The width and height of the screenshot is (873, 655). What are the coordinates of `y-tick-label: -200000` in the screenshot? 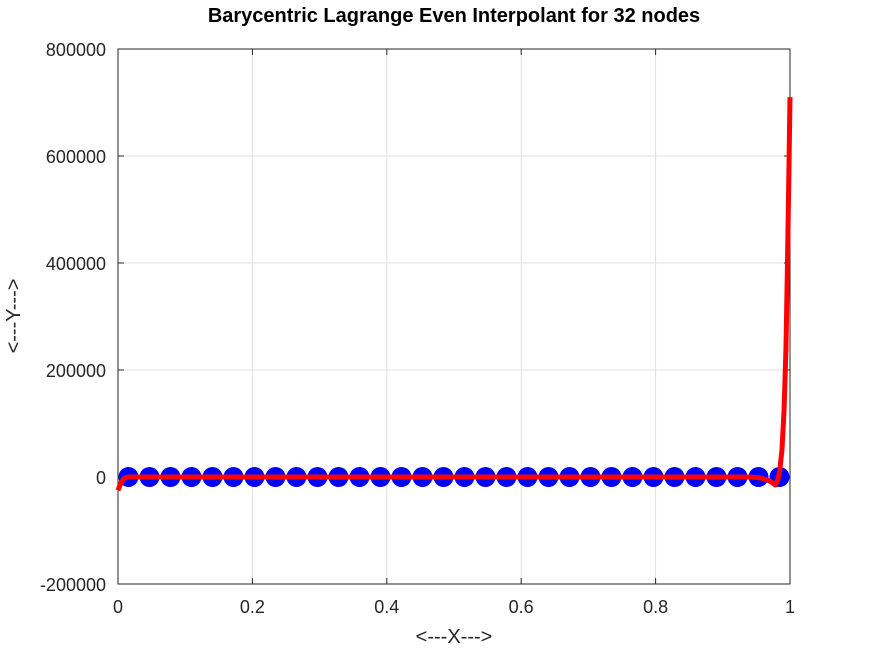 It's located at (73, 585).